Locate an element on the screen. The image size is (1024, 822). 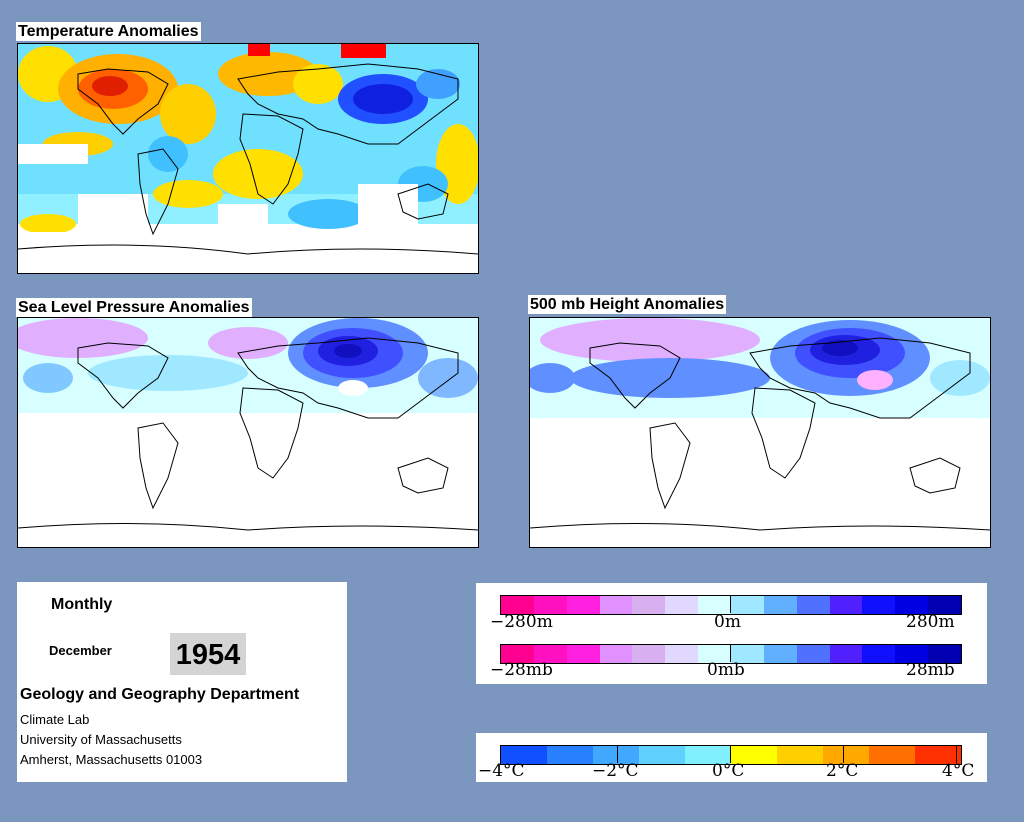
address-label: Amherst, Massachusetts 01003 is located at coordinates (111, 759).